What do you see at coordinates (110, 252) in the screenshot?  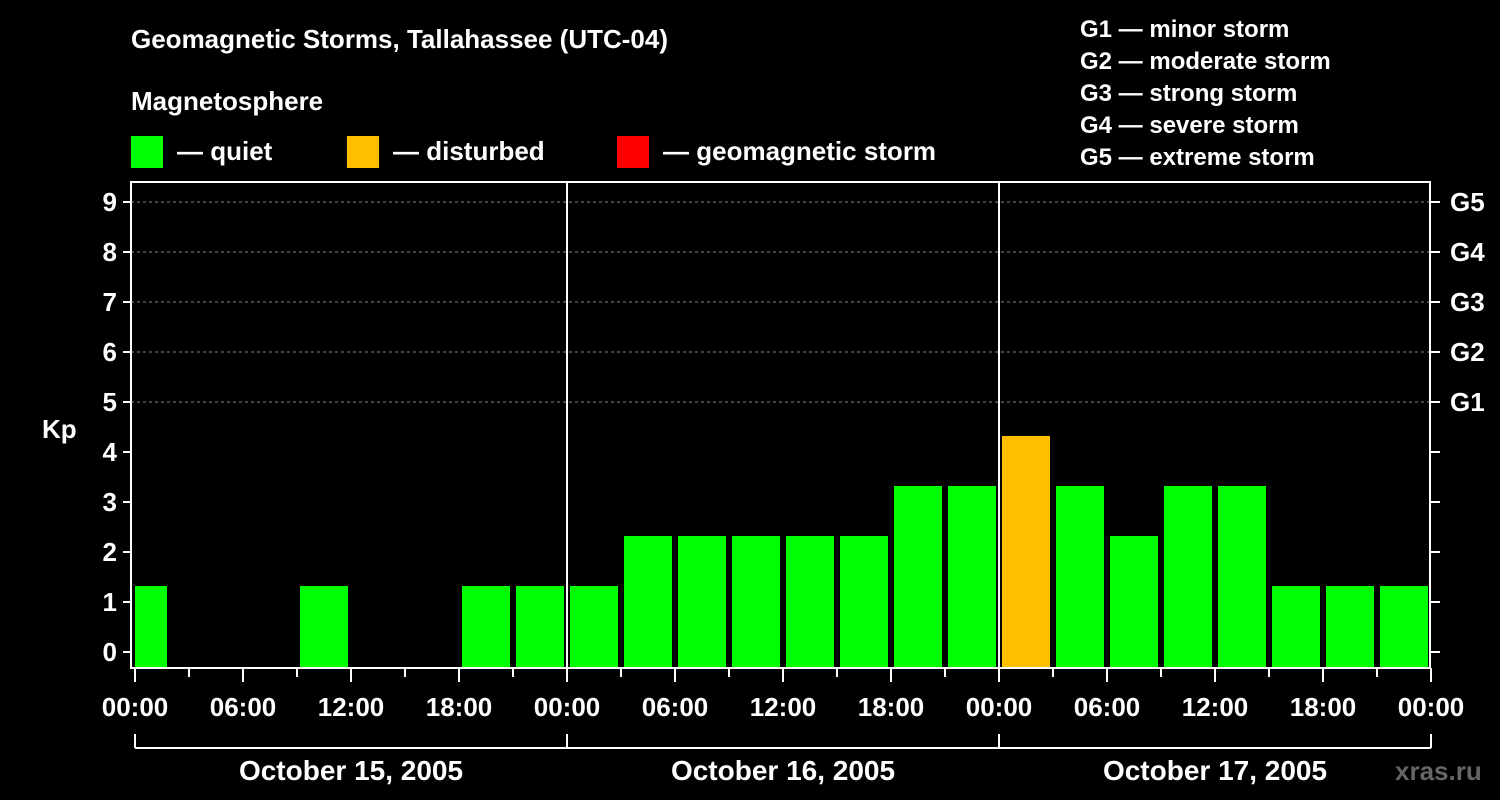 I see `y-tick-label: 8` at bounding box center [110, 252].